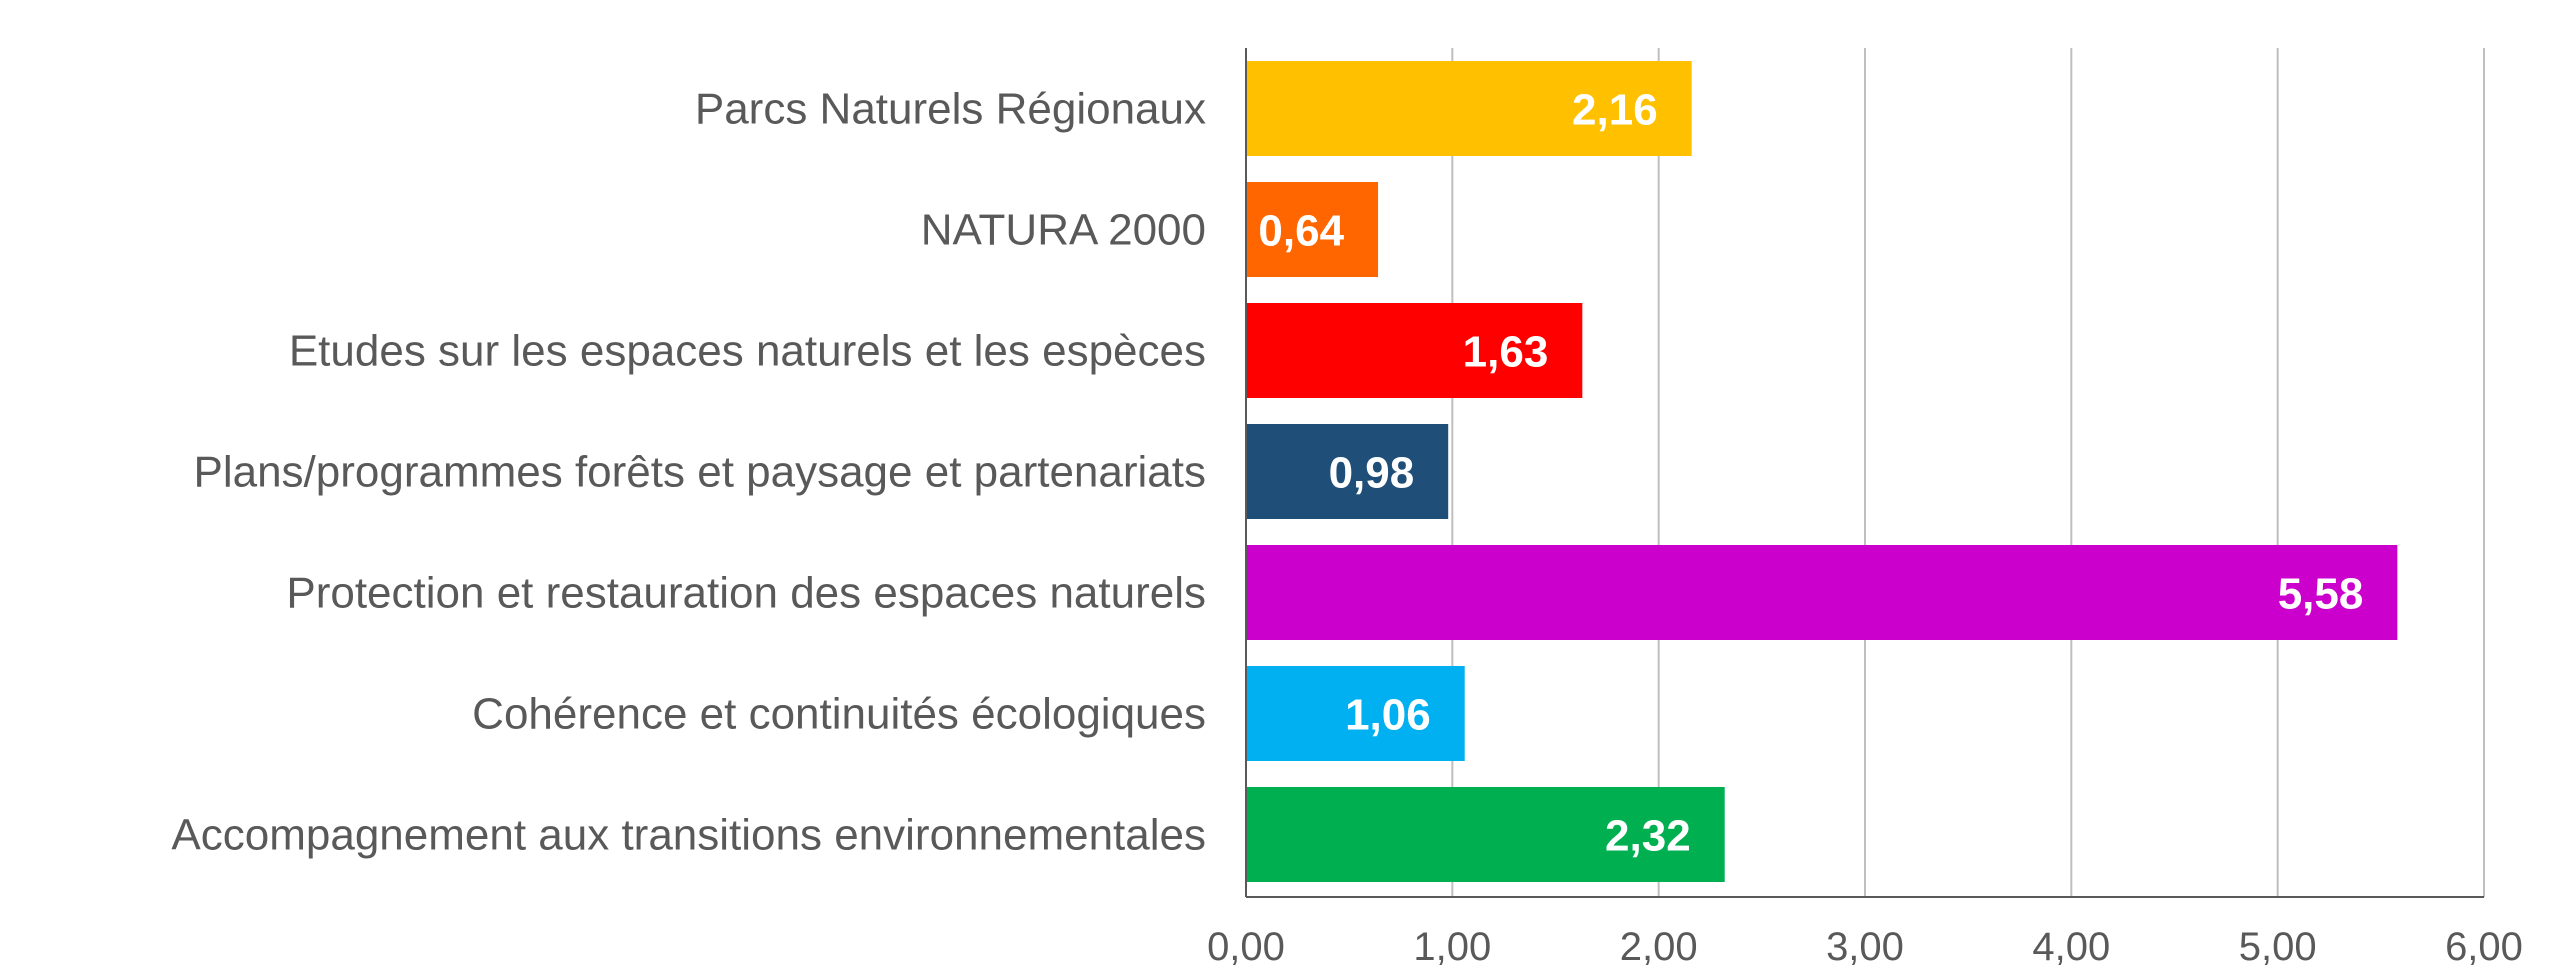 The image size is (2560, 974). What do you see at coordinates (1246, 947) in the screenshot?
I see `x-tick-label: 0,00` at bounding box center [1246, 947].